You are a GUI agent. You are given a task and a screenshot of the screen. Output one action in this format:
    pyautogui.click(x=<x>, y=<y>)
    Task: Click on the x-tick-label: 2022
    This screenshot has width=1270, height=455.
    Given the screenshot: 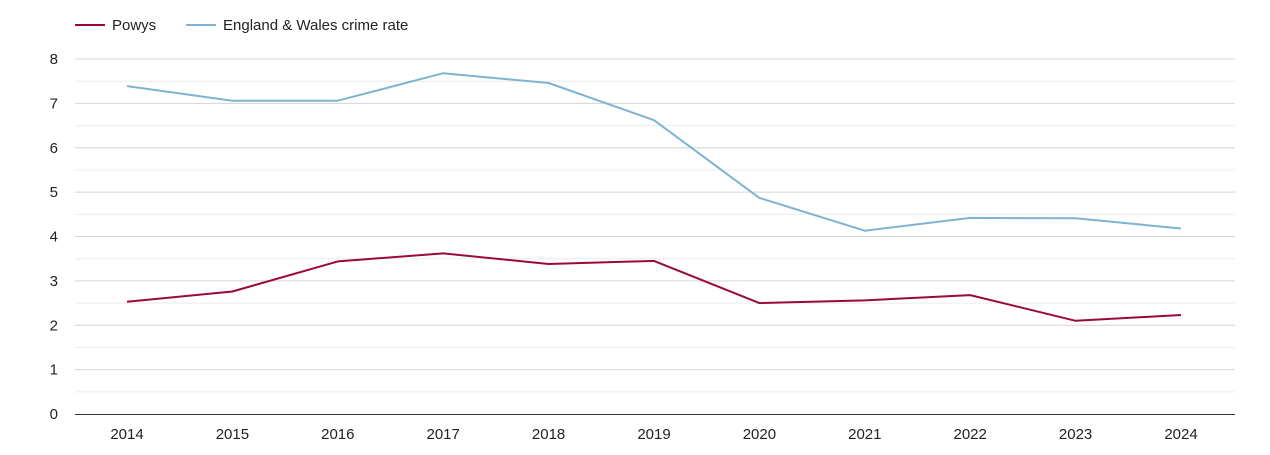 What is the action you would take?
    pyautogui.click(x=970, y=434)
    